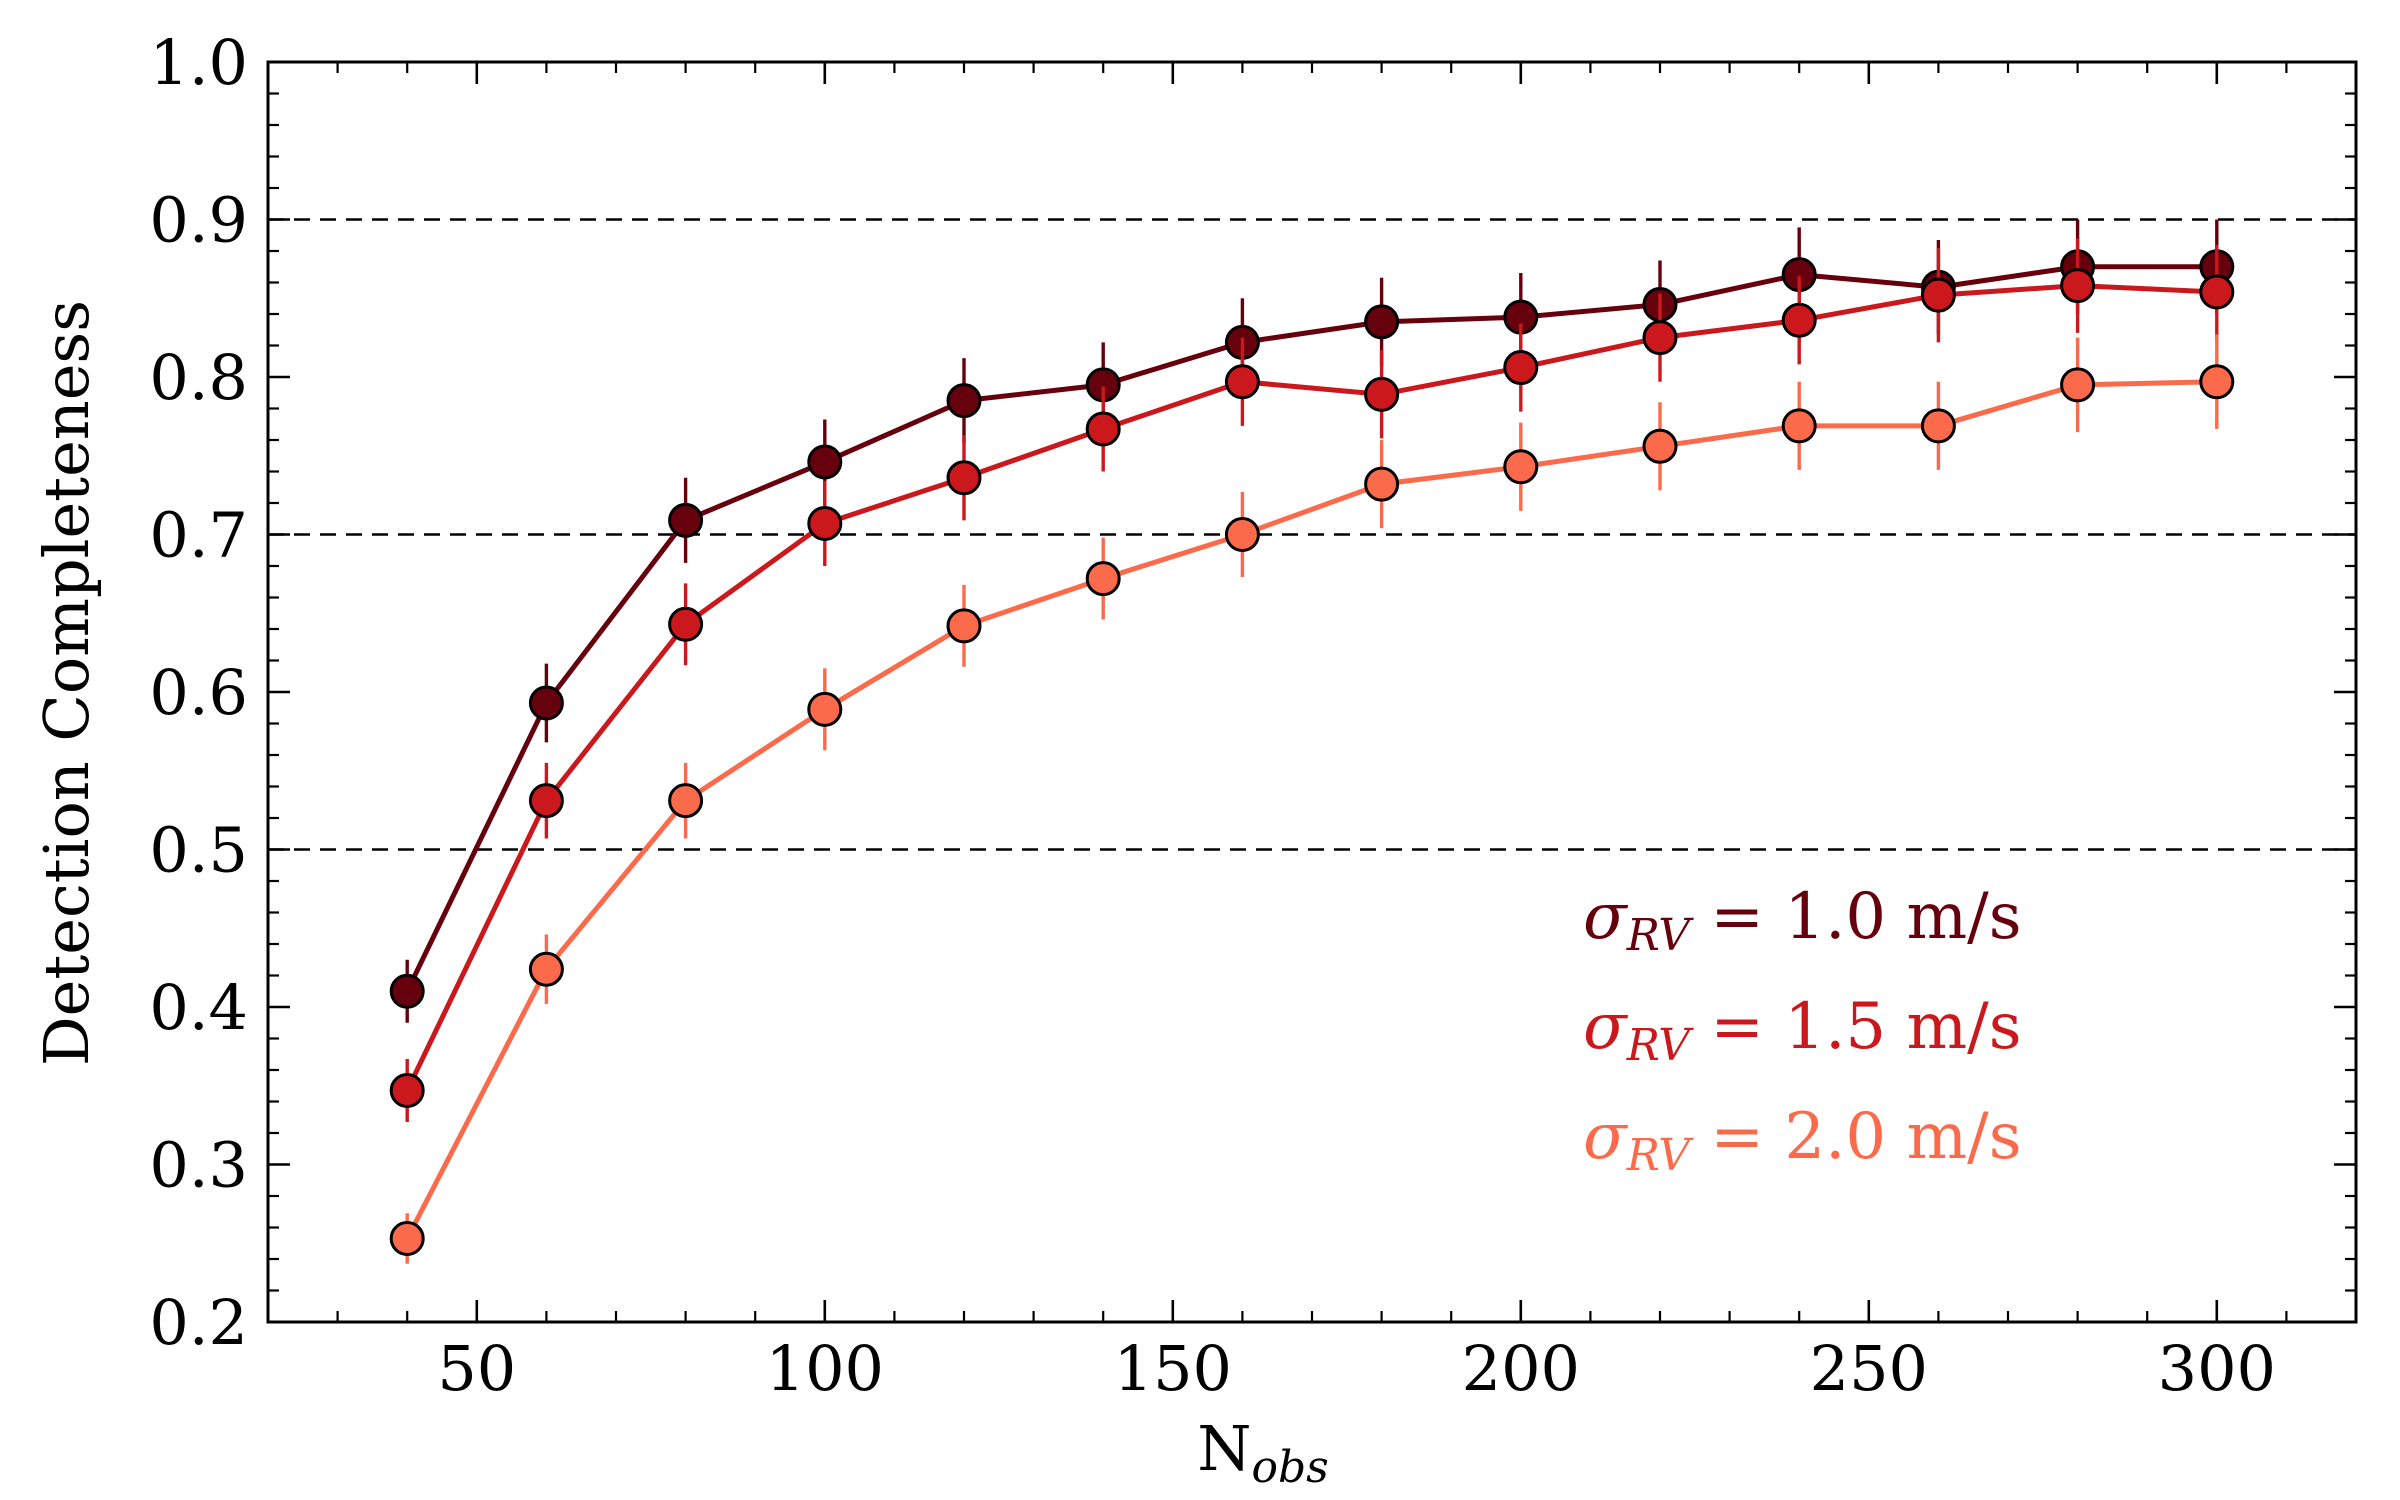 The height and width of the screenshot is (1500, 2400). I want to click on legend-entry-2: σRV = 2.0 m/s, so click(1802, 1140).